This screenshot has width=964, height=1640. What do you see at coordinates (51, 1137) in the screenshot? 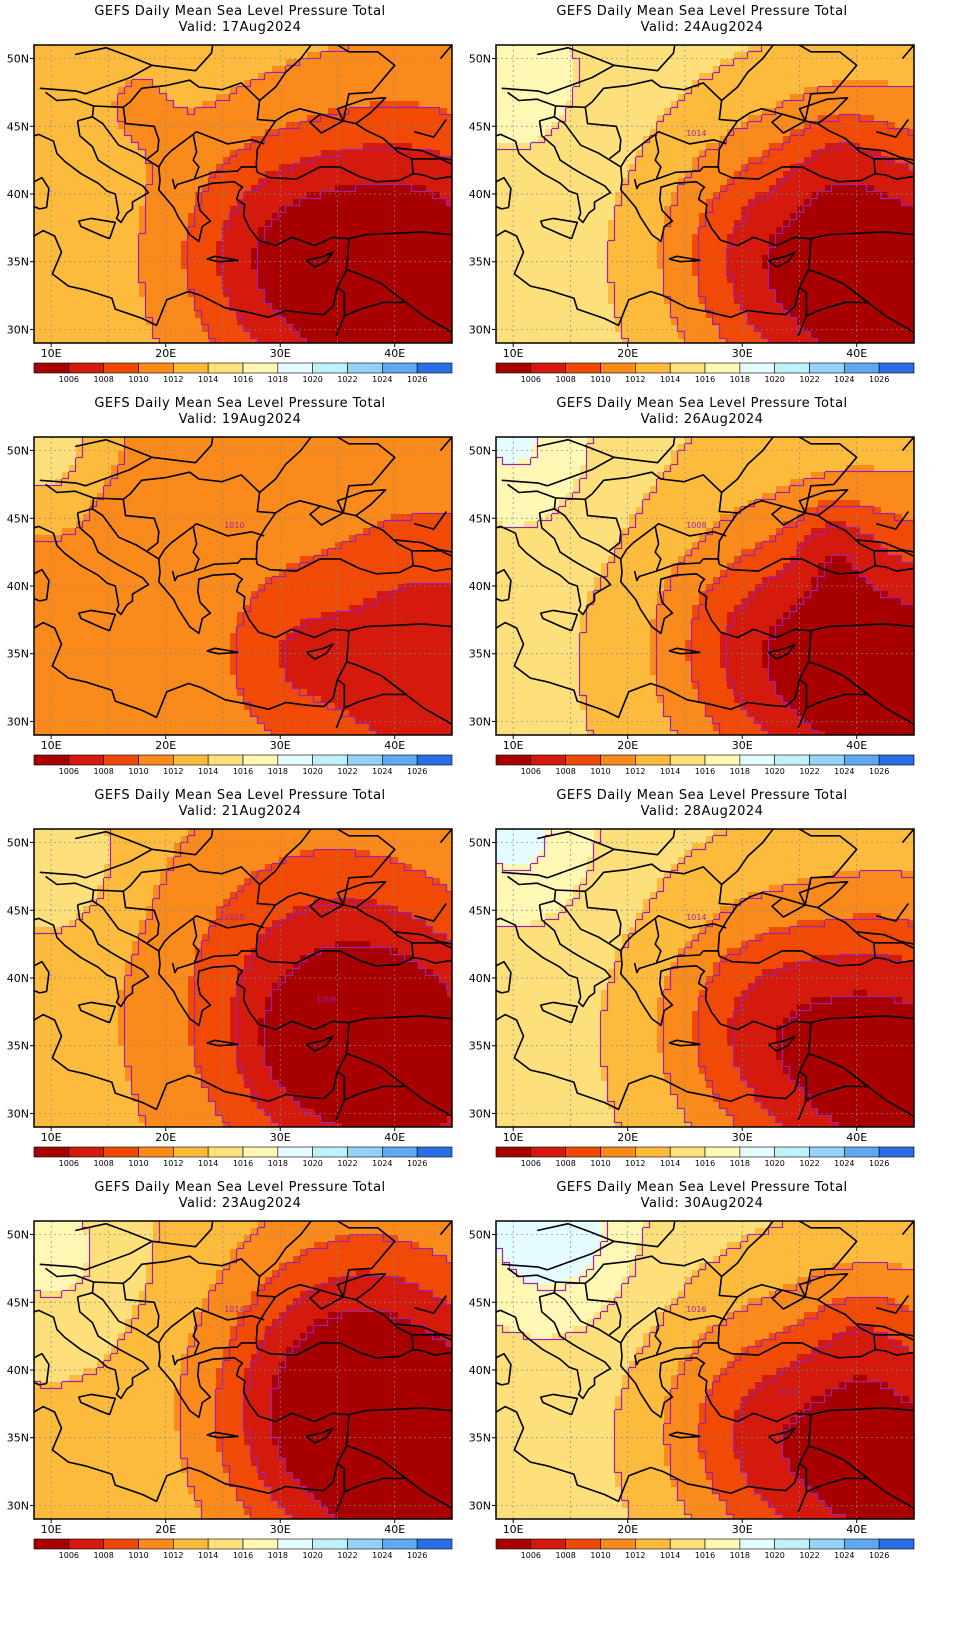
I see `lon-tick-label: 10E` at bounding box center [51, 1137].